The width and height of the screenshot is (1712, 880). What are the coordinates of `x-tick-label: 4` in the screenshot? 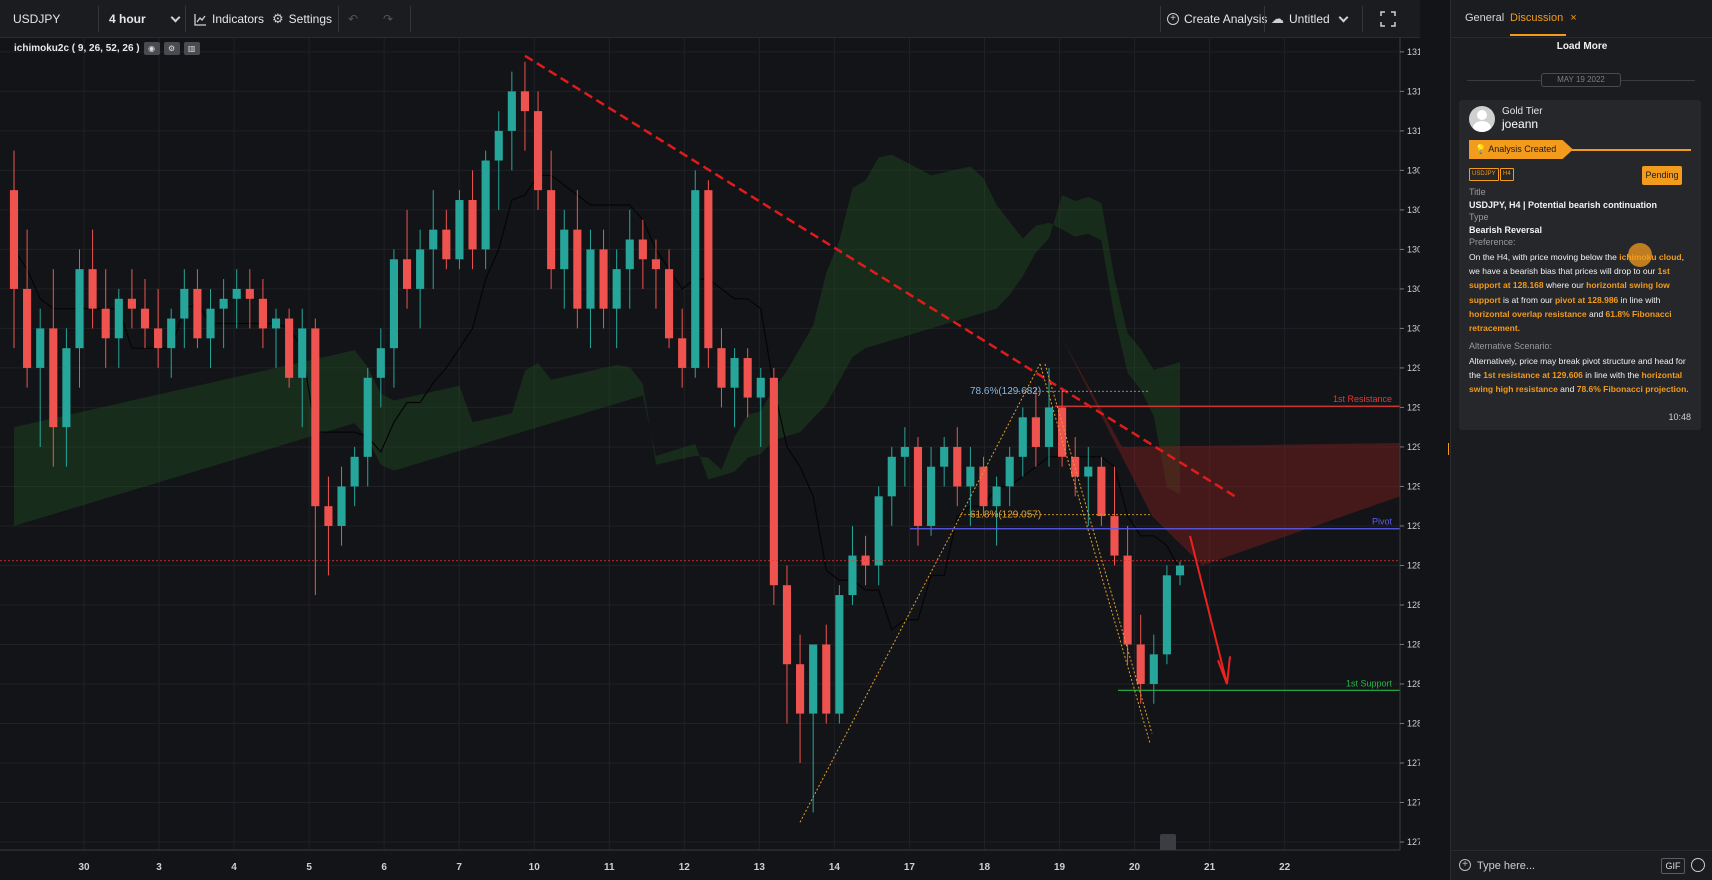 It's located at (234, 867).